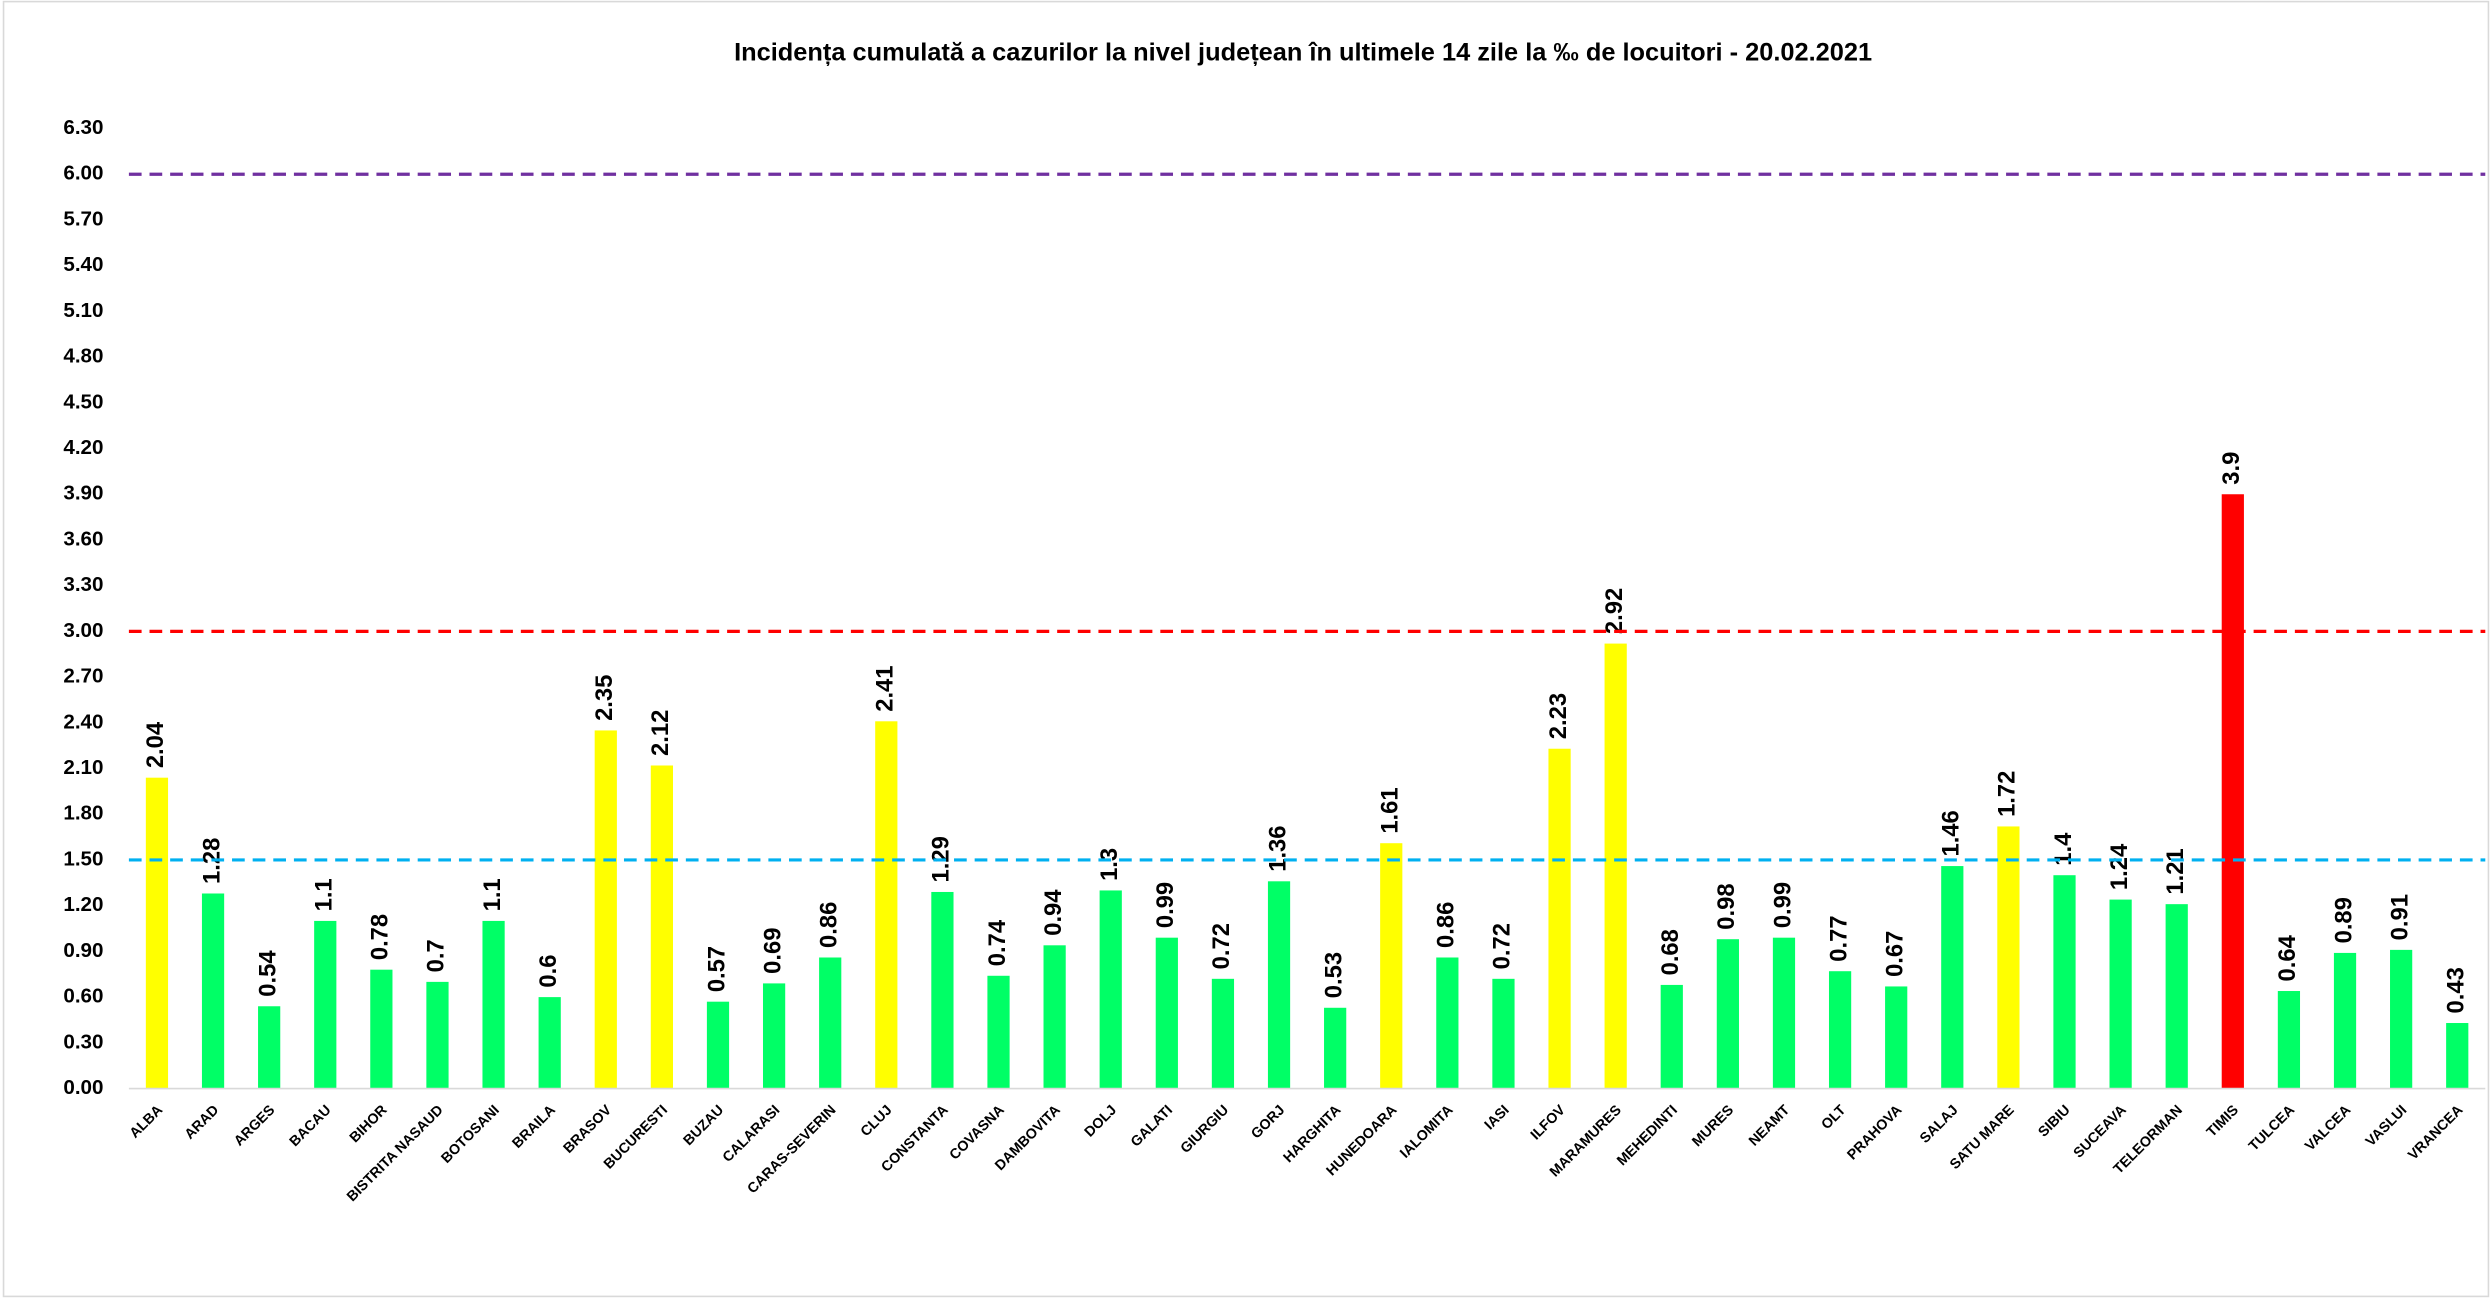 The image size is (2492, 1298). I want to click on y-tick-label: 1.50, so click(83, 858).